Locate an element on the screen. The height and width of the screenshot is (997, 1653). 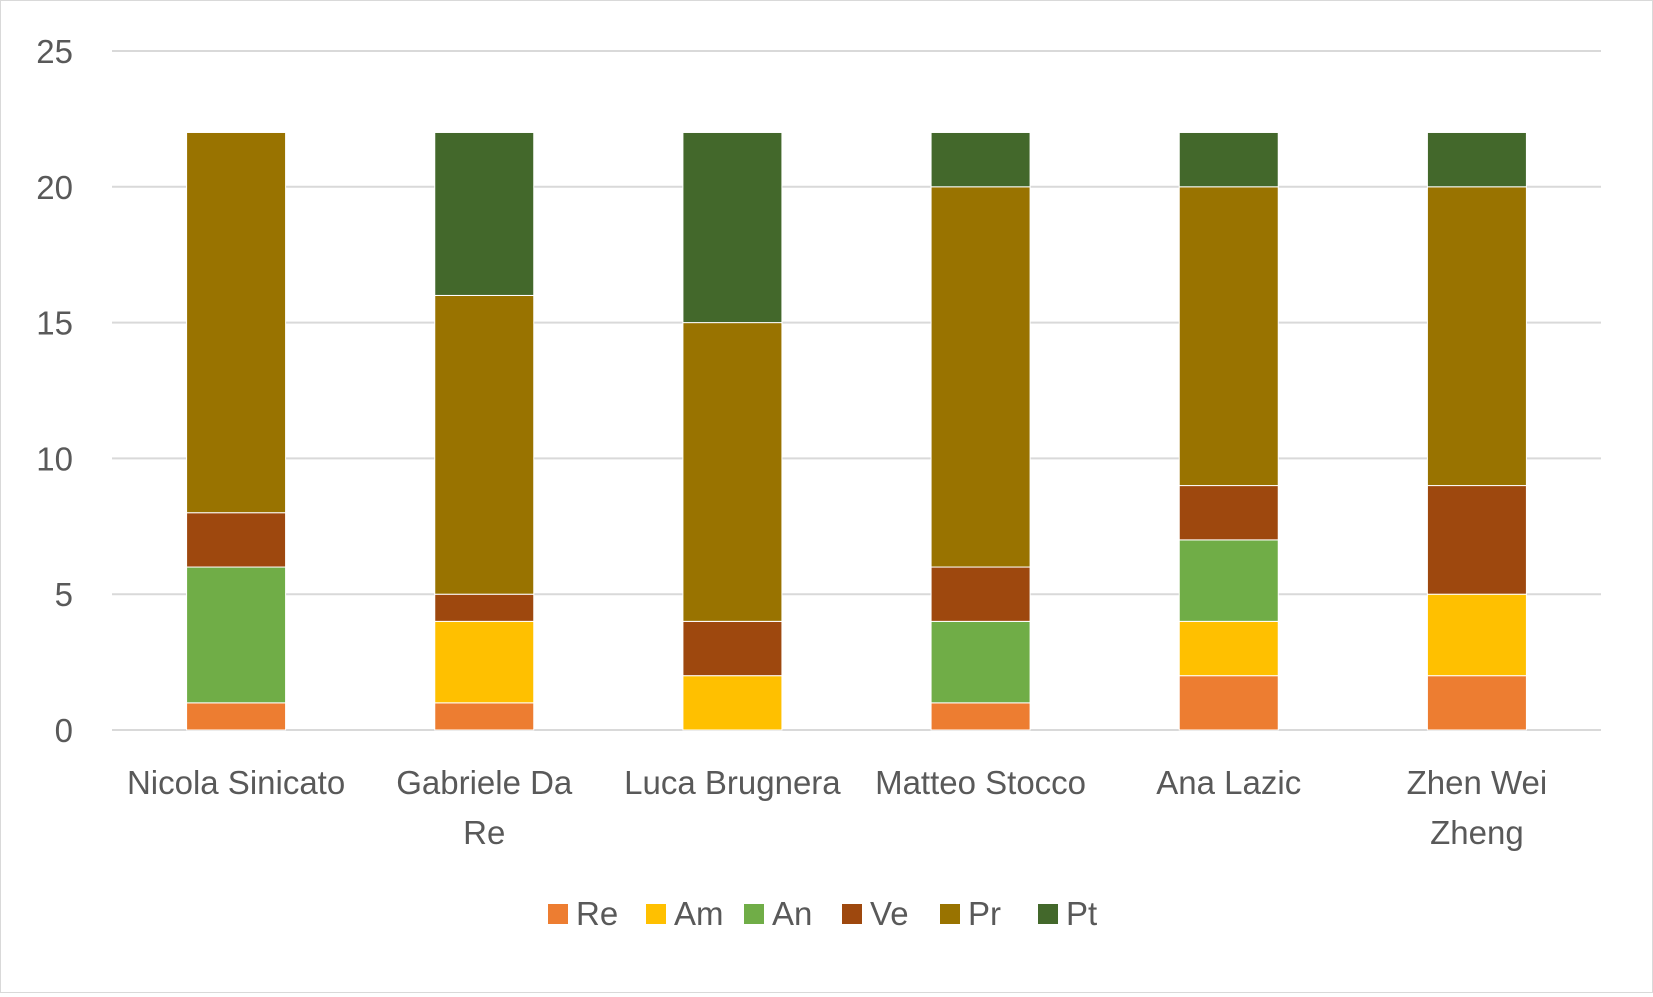
y-tick-label: 0 is located at coordinates (64, 730).